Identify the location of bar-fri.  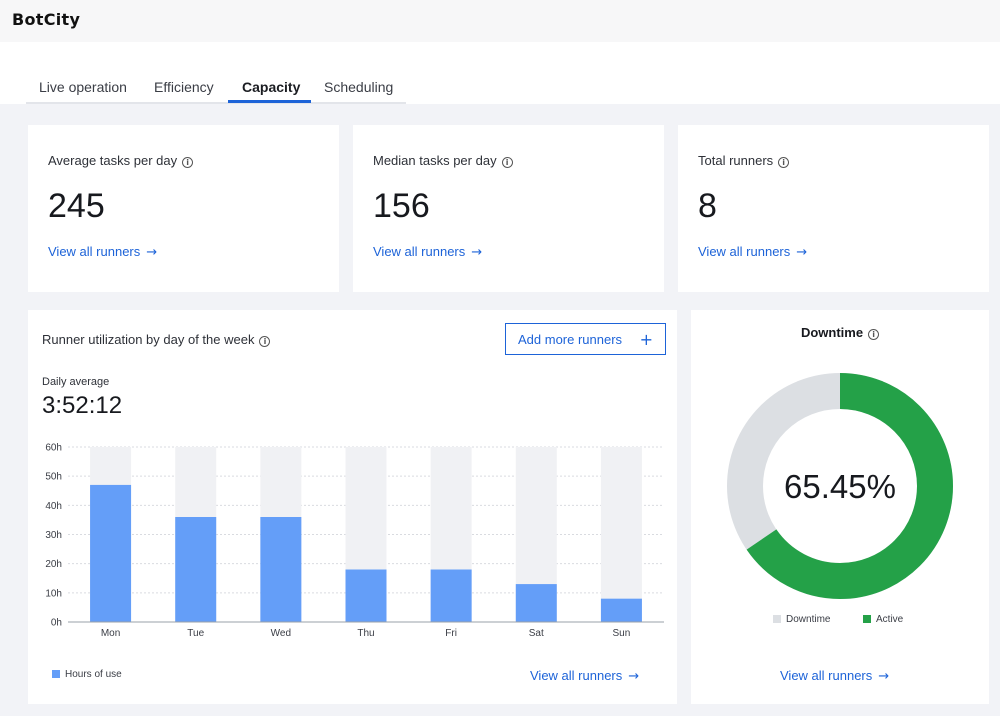
(451, 596).